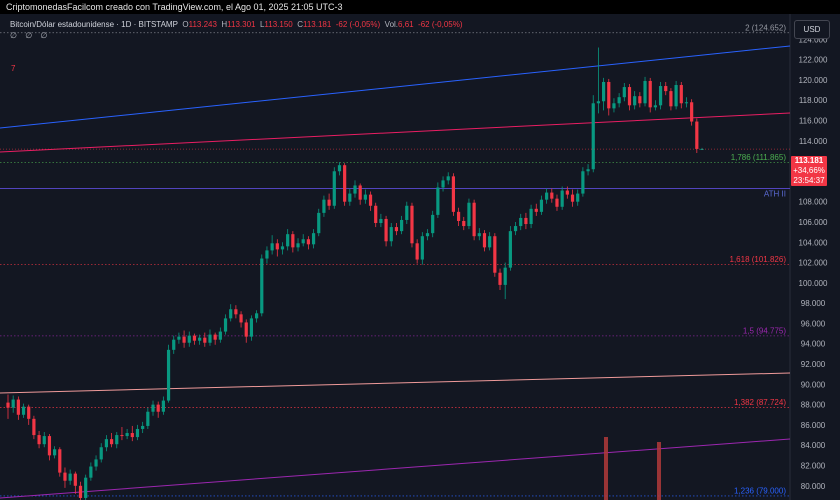 The height and width of the screenshot is (500, 840). Describe the element at coordinates (278, 24) in the screenshot. I see `low-value: 113.150` at that location.